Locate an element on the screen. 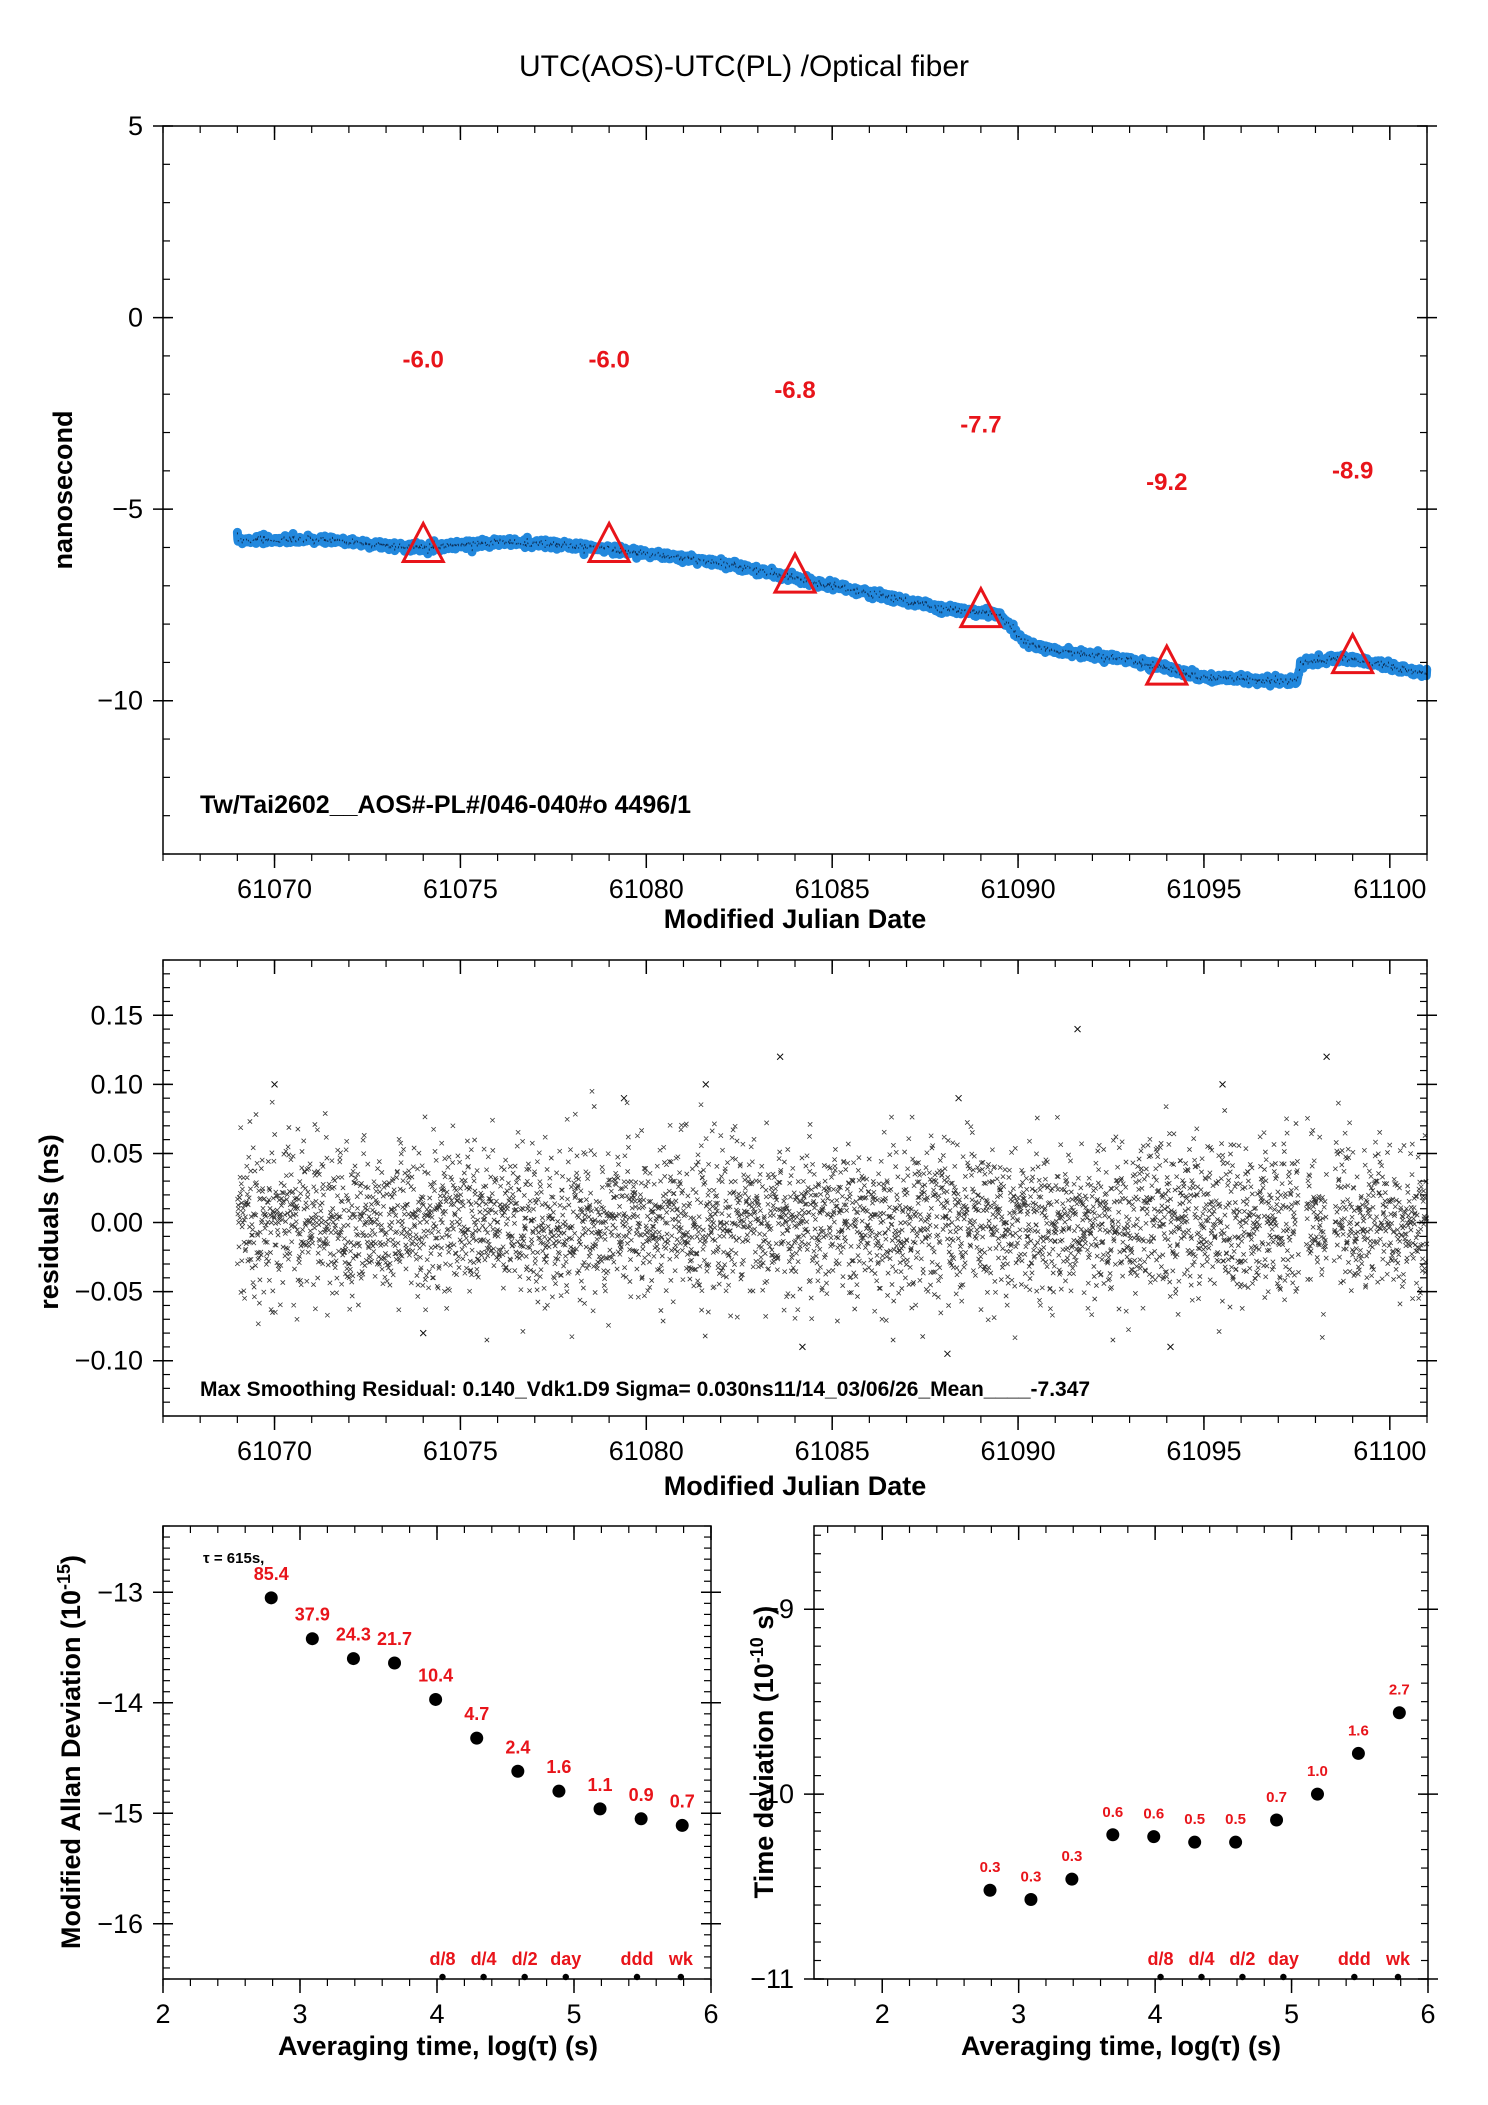 The width and height of the screenshot is (1488, 2105). y-axis-label: nanosecond is located at coordinates (63, 489).